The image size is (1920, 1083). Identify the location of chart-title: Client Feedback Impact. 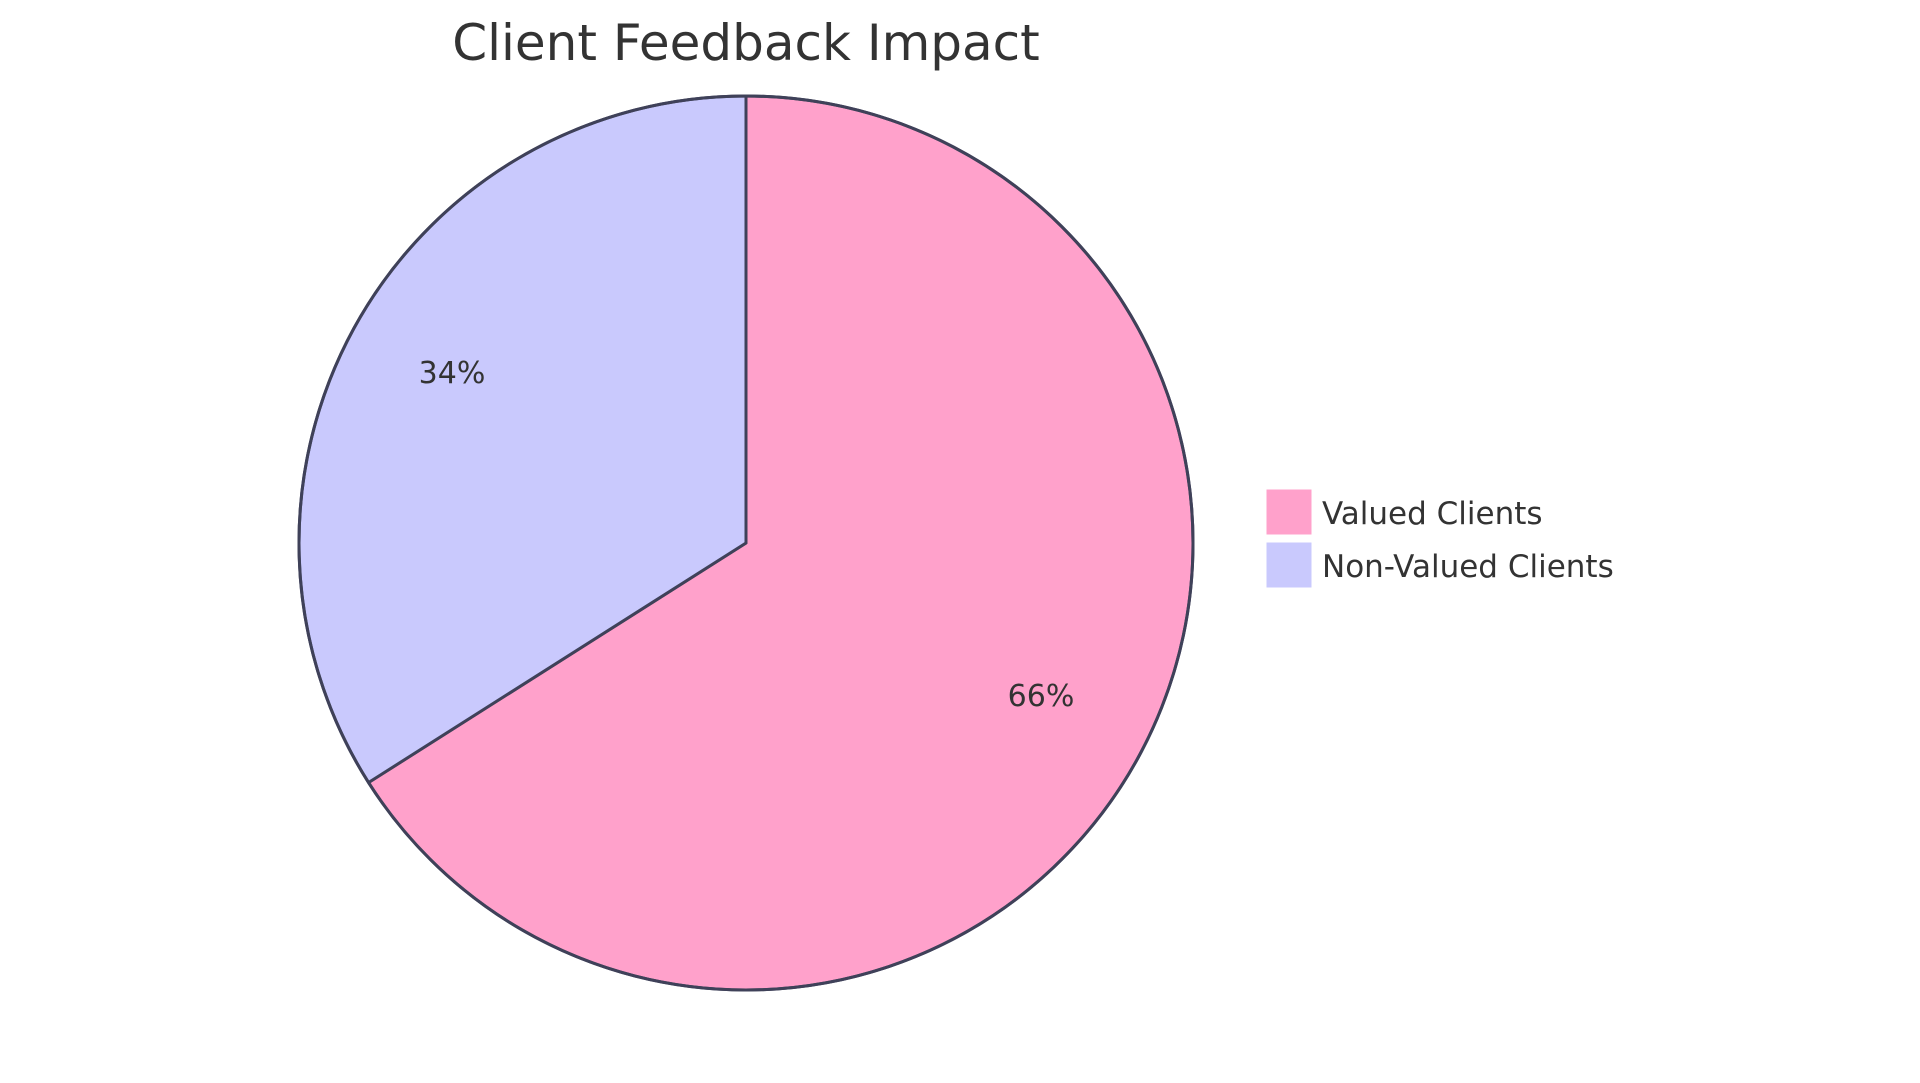
(746, 43).